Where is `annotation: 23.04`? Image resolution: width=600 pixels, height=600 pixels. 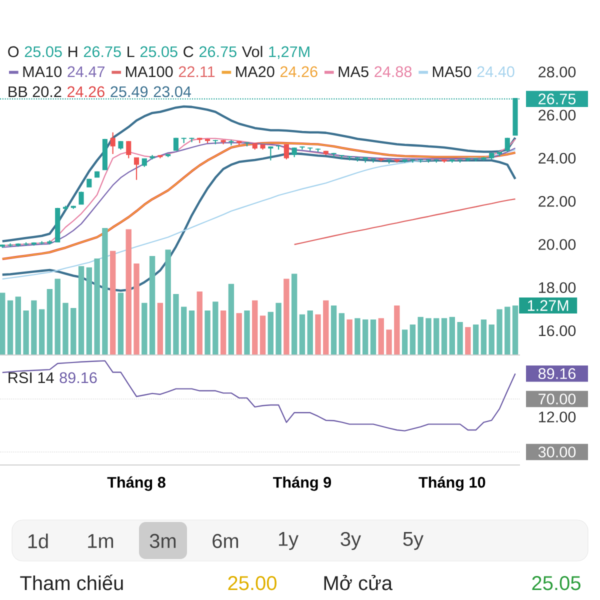 annotation: 23.04 is located at coordinates (173, 92).